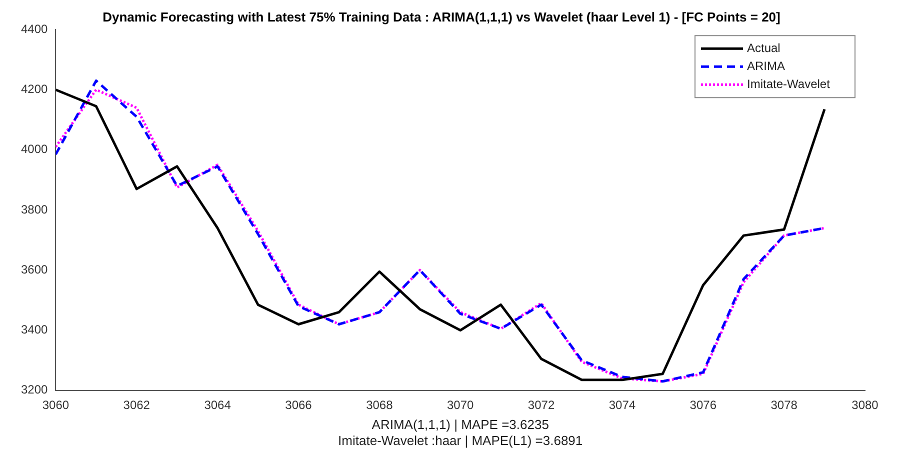  Describe the element at coordinates (298, 405) in the screenshot. I see `x-tick-label: 3066` at that location.